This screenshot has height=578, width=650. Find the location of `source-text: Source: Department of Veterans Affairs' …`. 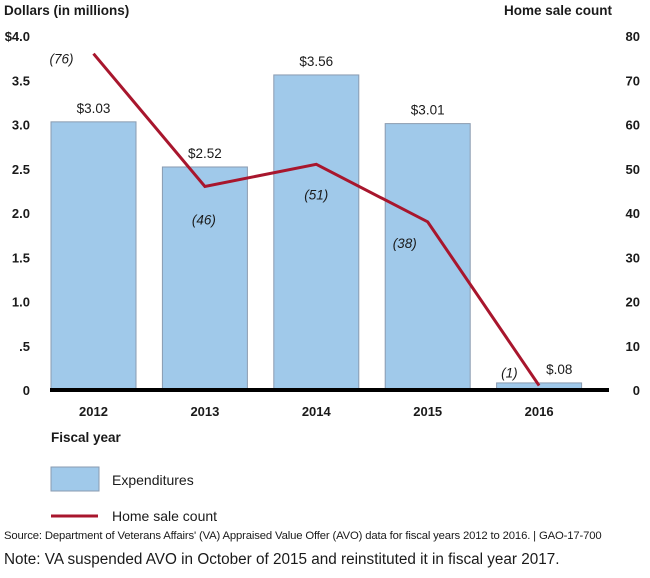

source-text: Source: Department of Veterans Affairs' … is located at coordinates (303, 536).